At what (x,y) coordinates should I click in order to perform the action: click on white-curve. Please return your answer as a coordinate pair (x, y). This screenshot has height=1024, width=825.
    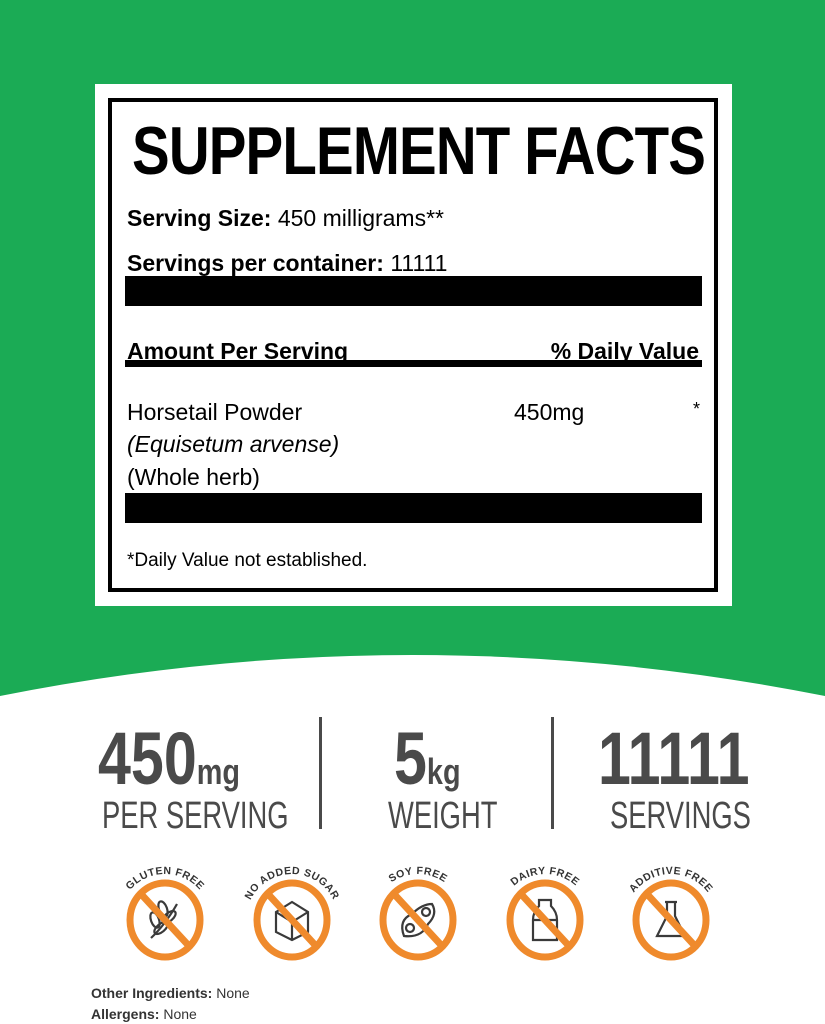
    Looking at the image, I should click on (412, 682).